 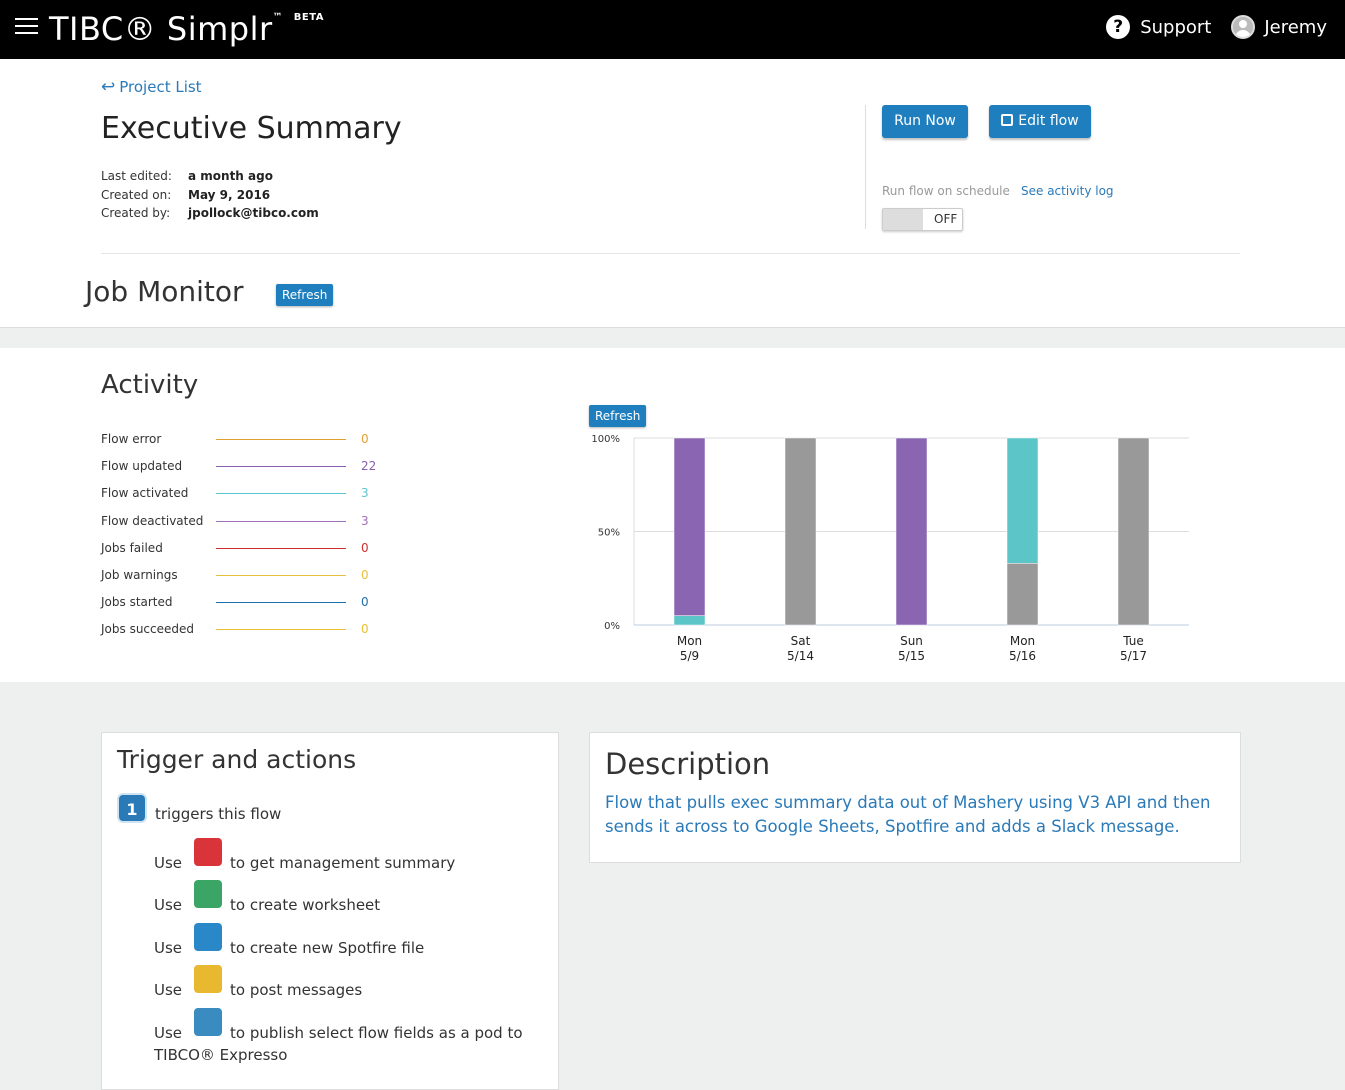 I want to click on page-title: Executive Summary, so click(x=251, y=128).